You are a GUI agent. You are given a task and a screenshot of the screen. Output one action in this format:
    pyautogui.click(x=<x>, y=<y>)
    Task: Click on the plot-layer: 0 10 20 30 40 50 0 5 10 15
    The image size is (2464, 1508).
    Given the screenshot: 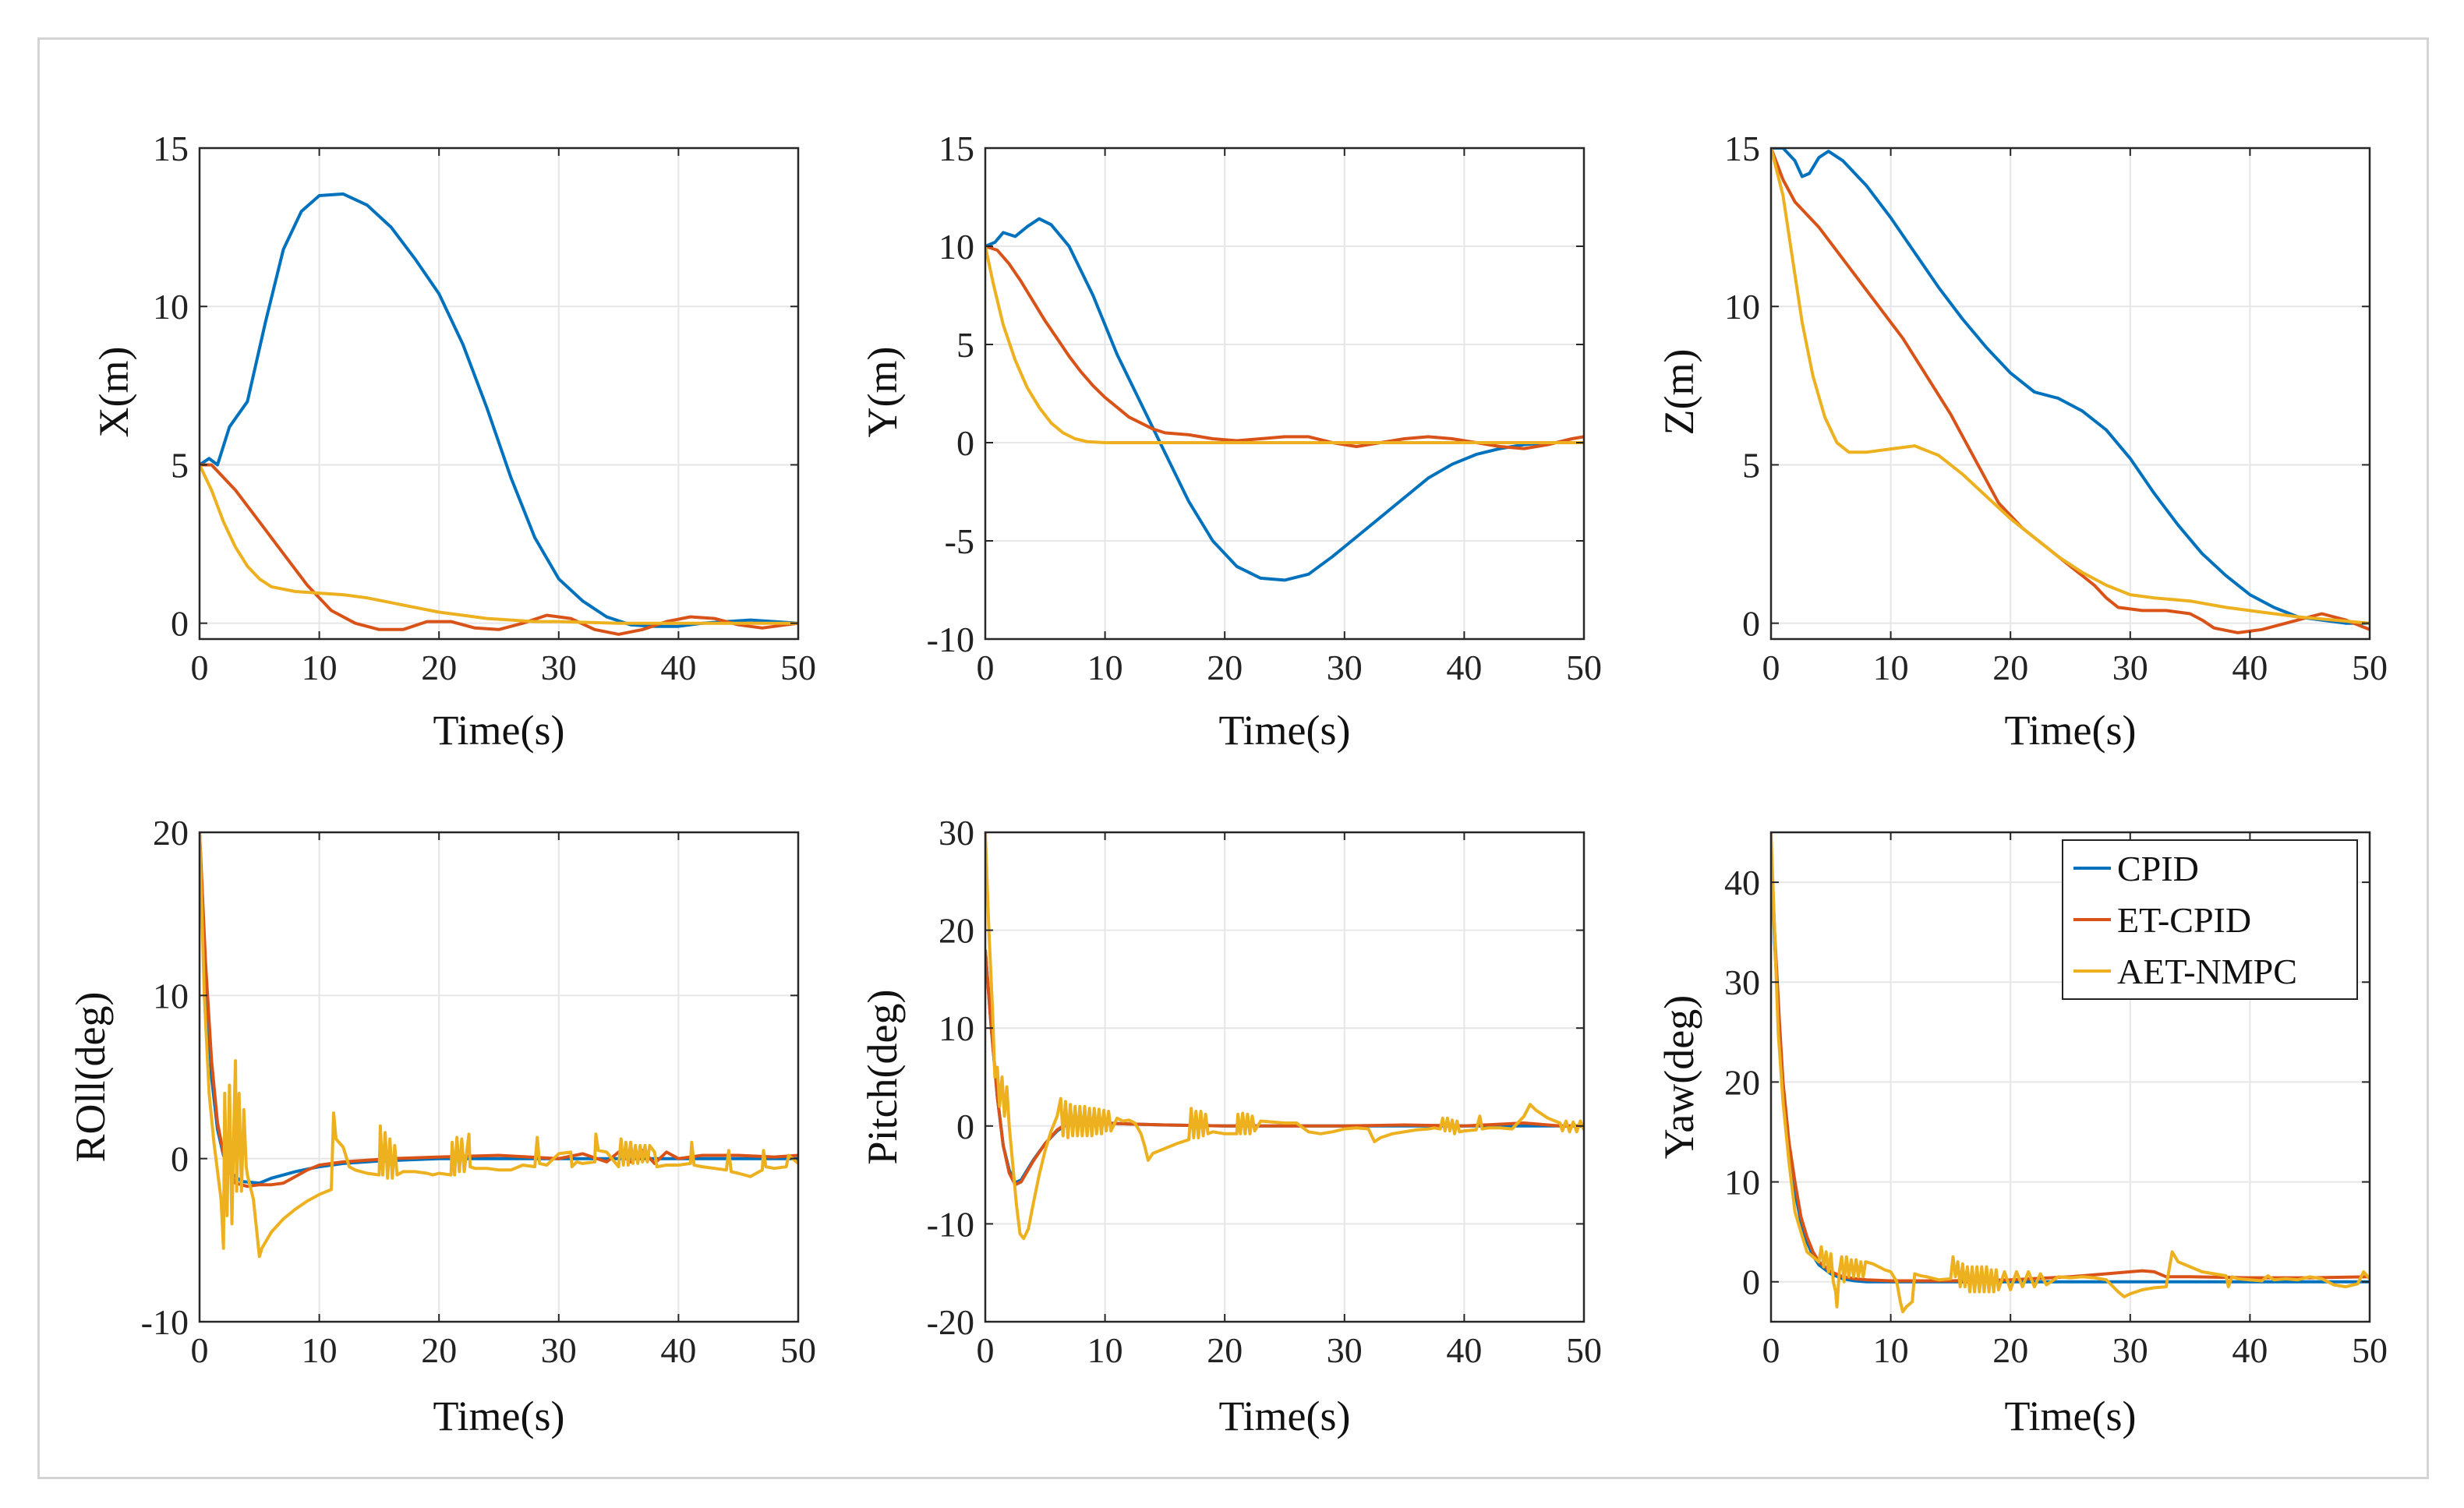 What is the action you would take?
    pyautogui.click(x=484, y=408)
    